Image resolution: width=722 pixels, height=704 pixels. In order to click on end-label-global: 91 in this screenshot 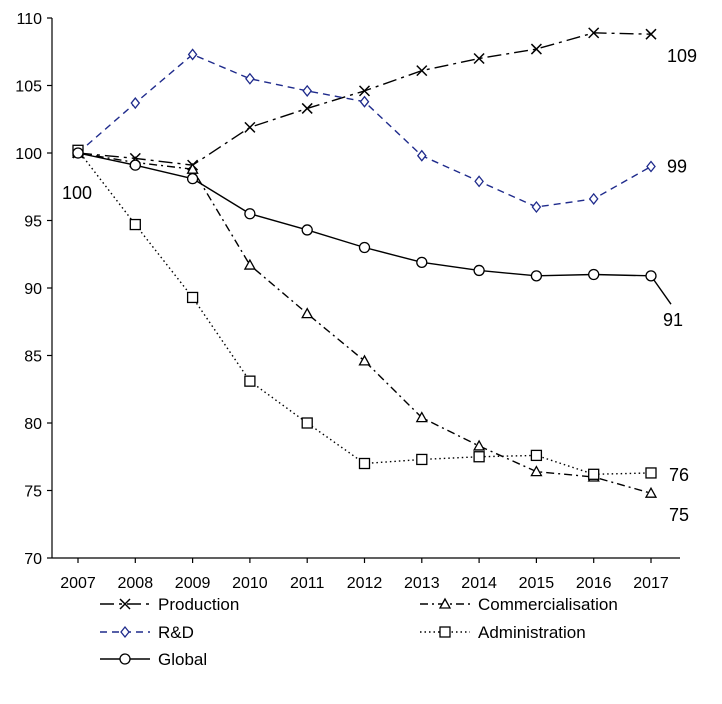, I will do `click(673, 320)`.